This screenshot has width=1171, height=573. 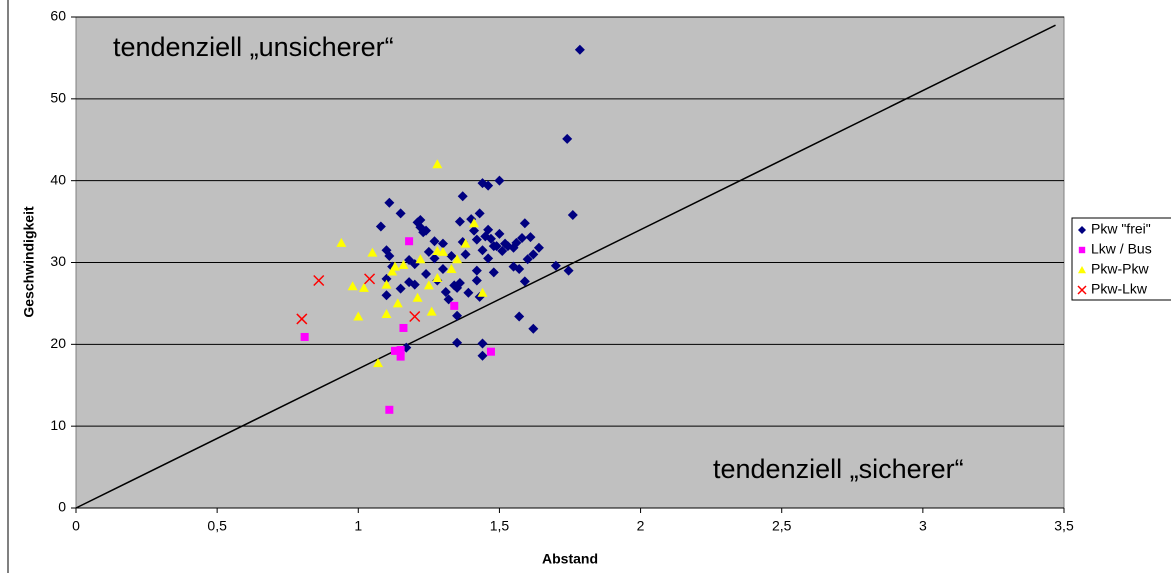 I want to click on legend-label: Pkw "frei", so click(x=1121, y=229).